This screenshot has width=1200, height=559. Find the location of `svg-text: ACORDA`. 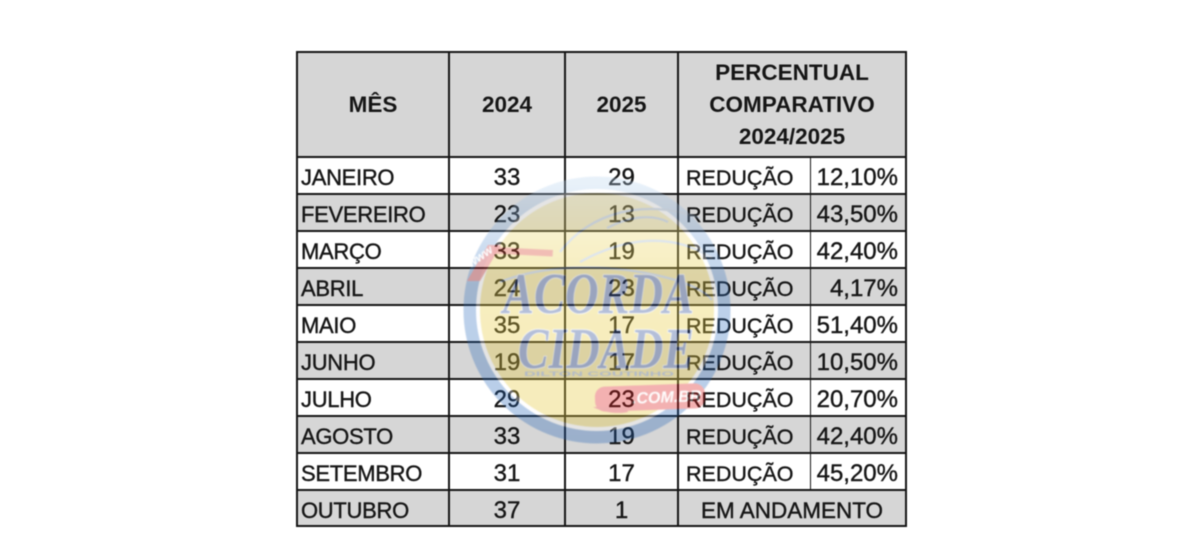

svg-text: ACORDA is located at coordinates (597, 293).